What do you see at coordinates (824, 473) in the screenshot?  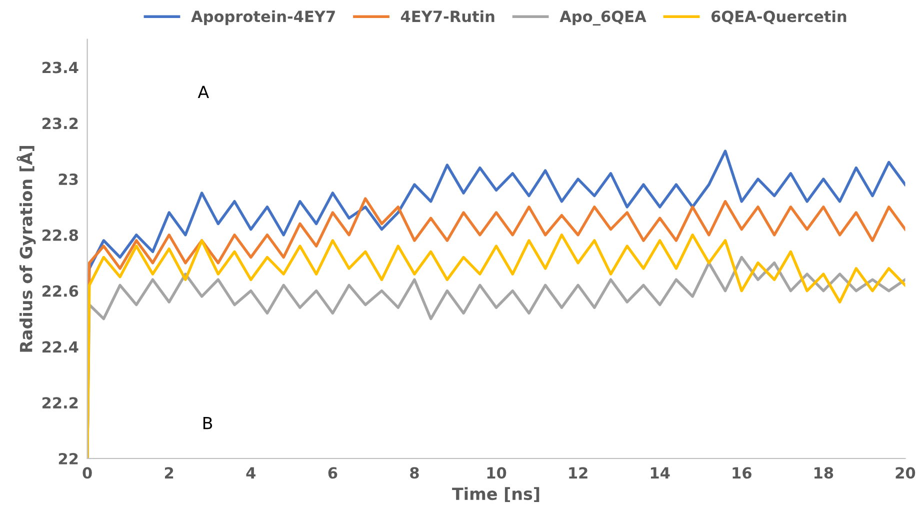 I see `x-tick-label: 18` at bounding box center [824, 473].